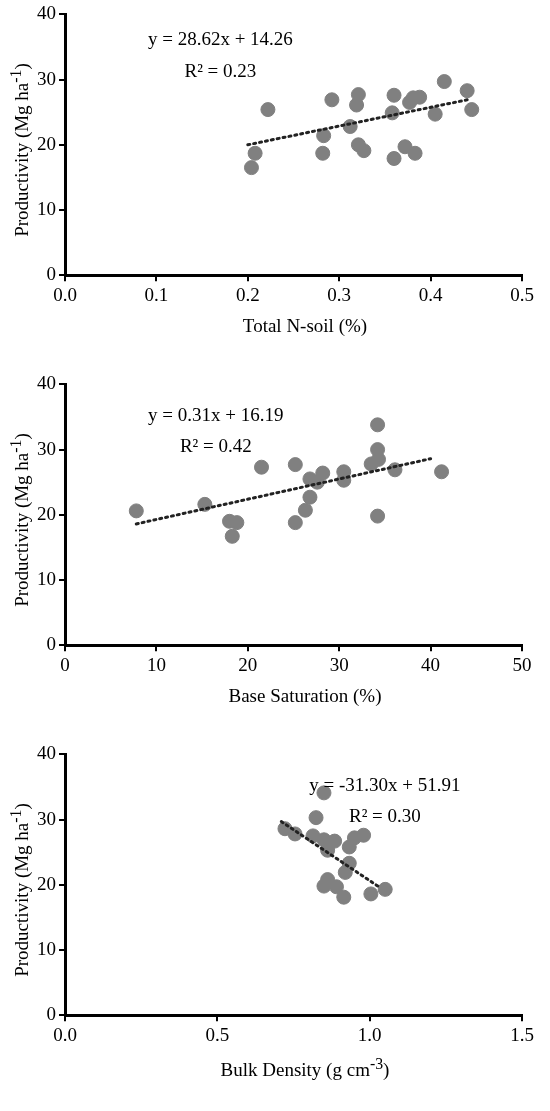 The width and height of the screenshot is (550, 1111). Describe the element at coordinates (305, 696) in the screenshot. I see `x-axis-title: Base Saturation (%)` at that location.